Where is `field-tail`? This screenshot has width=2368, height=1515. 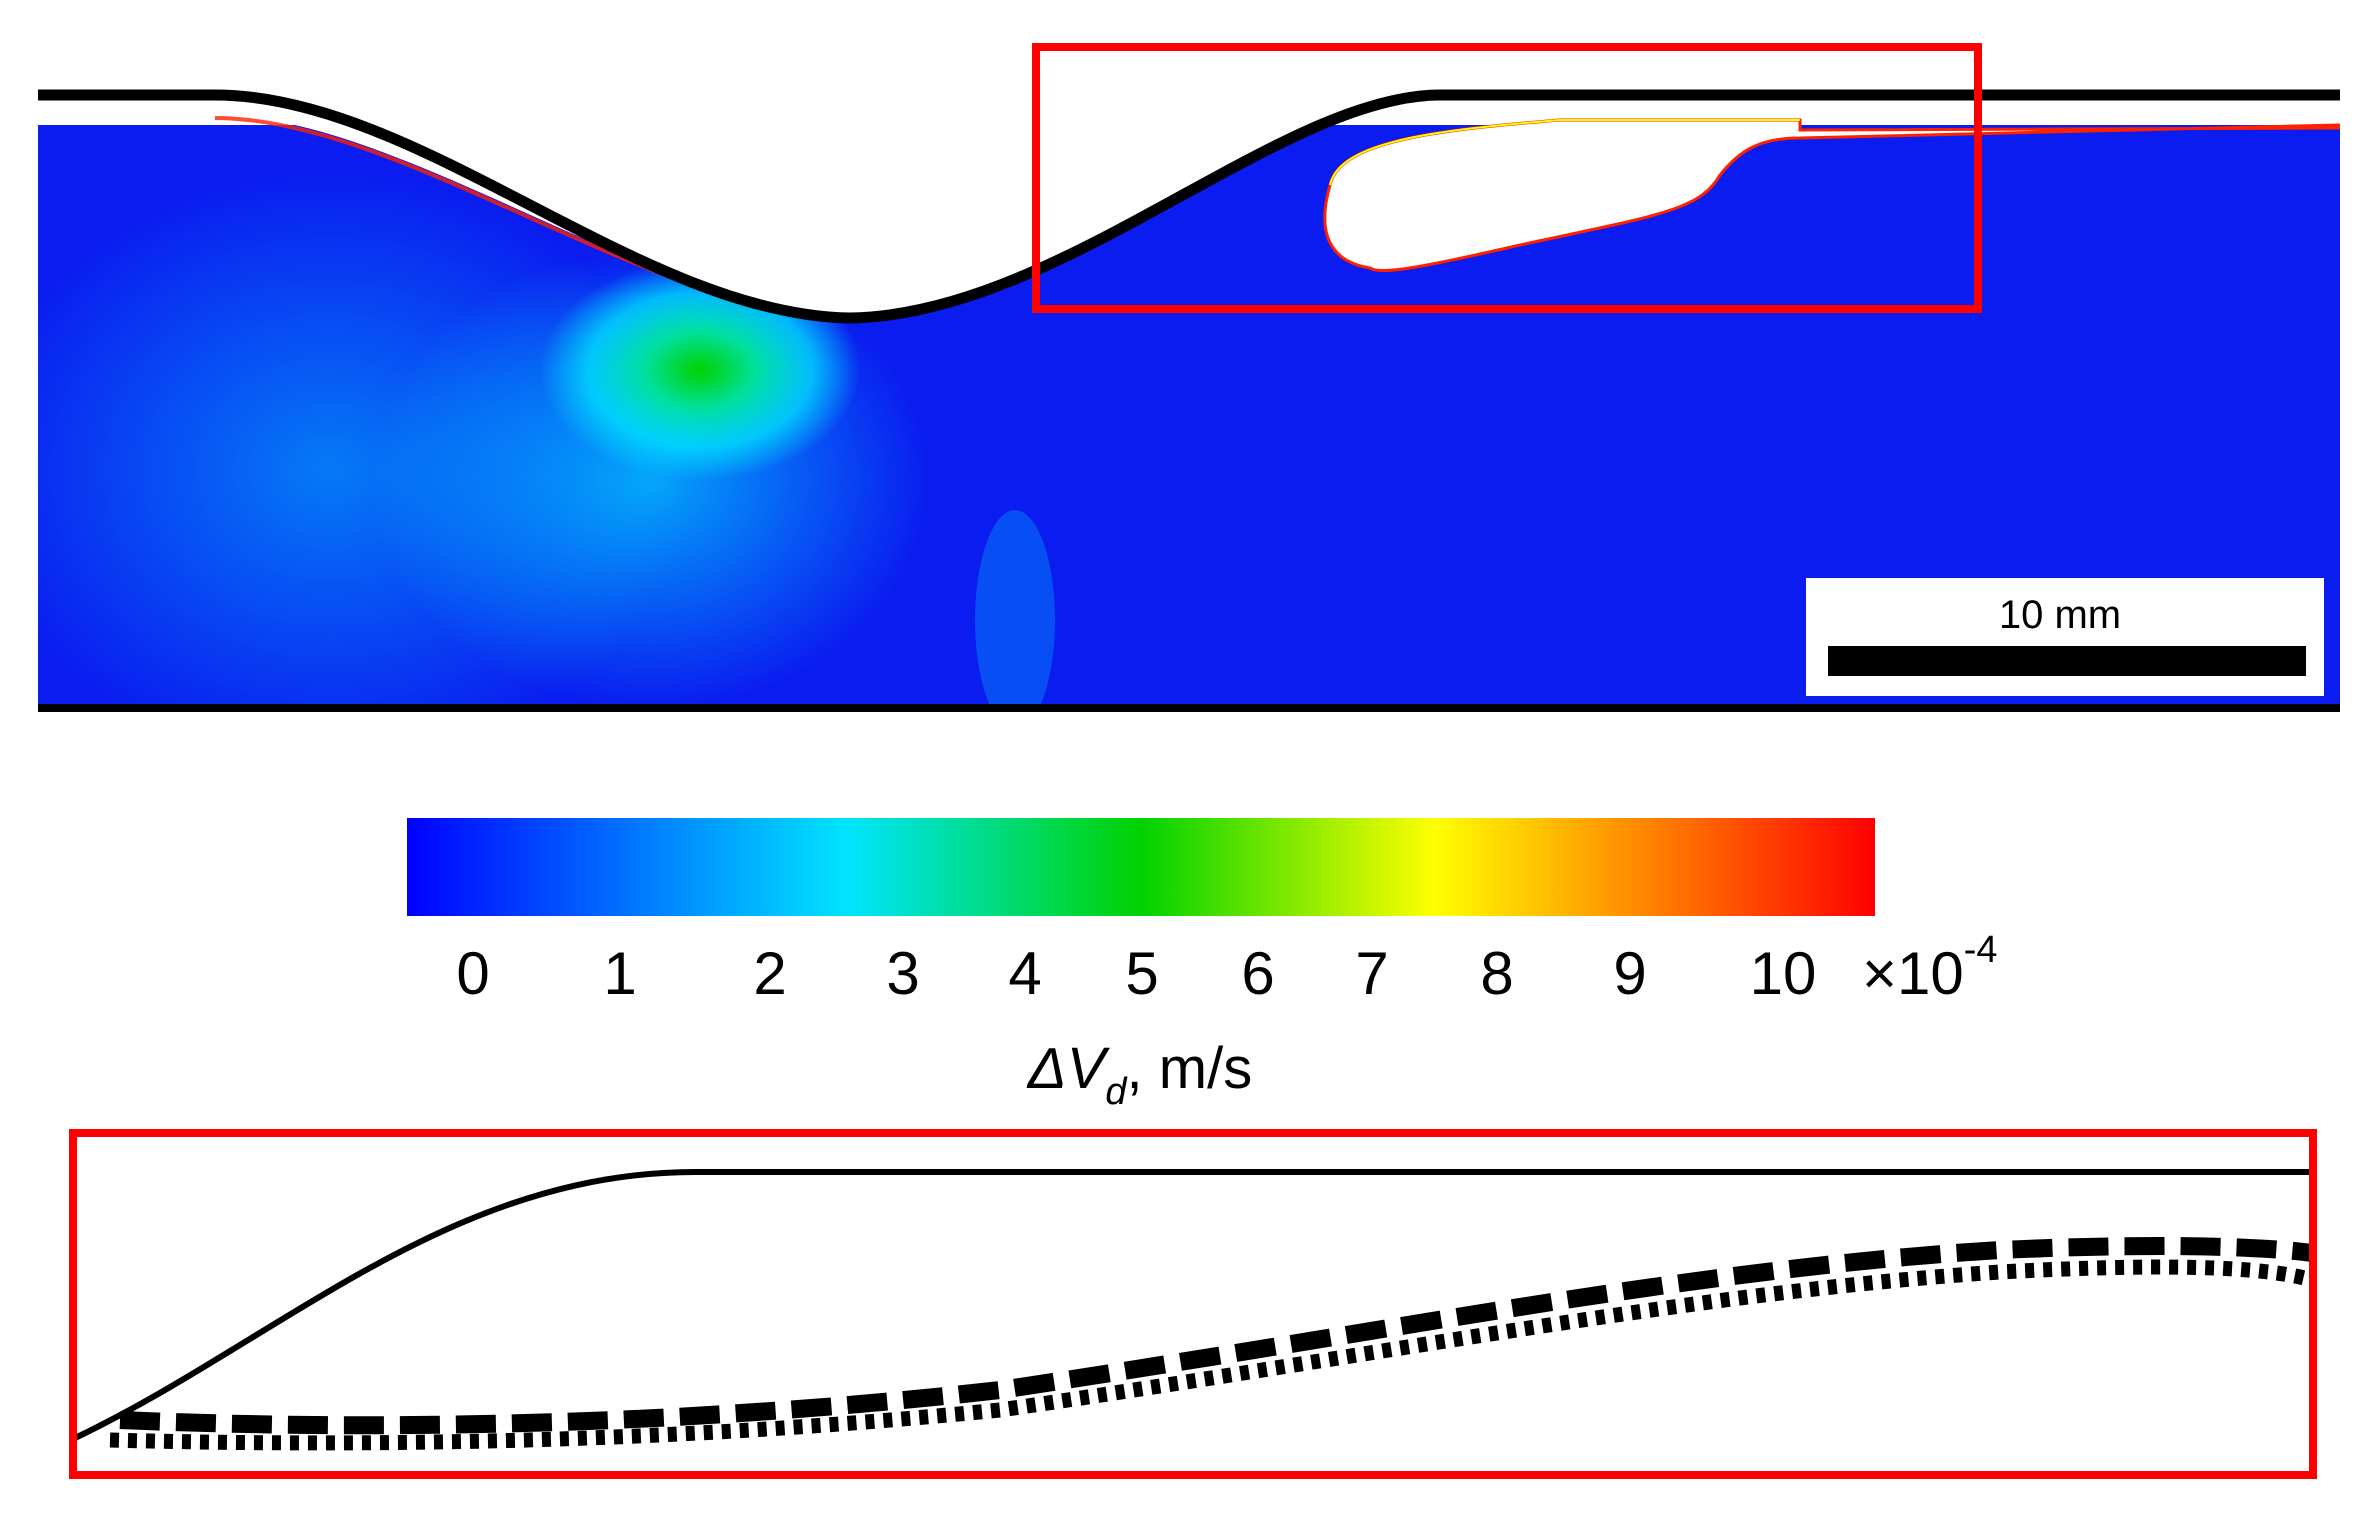
field-tail is located at coordinates (1015, 609).